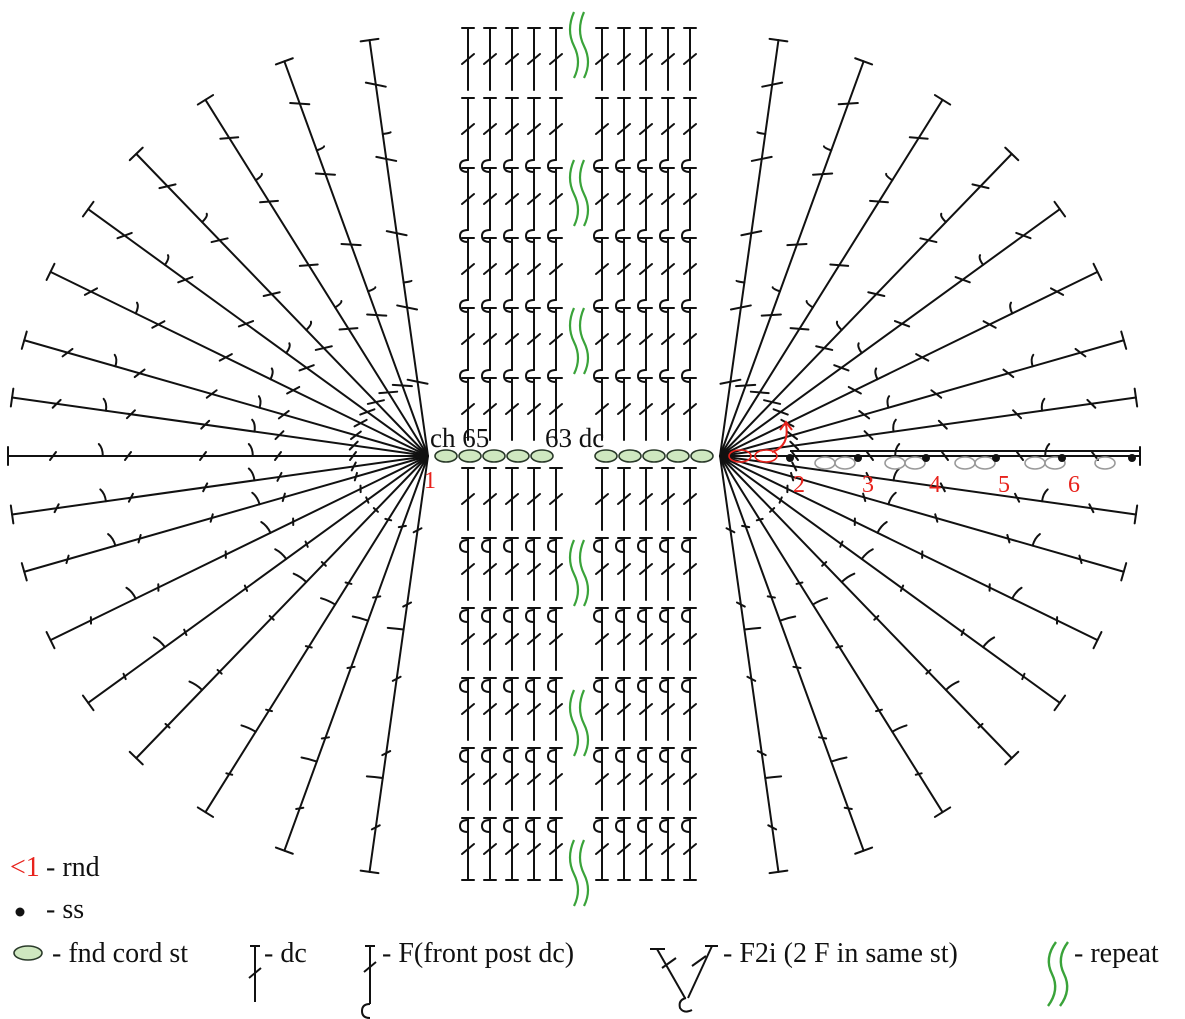 Image resolution: width=1185 pixels, height=1019 pixels. Describe the element at coordinates (799, 485) in the screenshot. I see `round-marker-2: 2` at that location.